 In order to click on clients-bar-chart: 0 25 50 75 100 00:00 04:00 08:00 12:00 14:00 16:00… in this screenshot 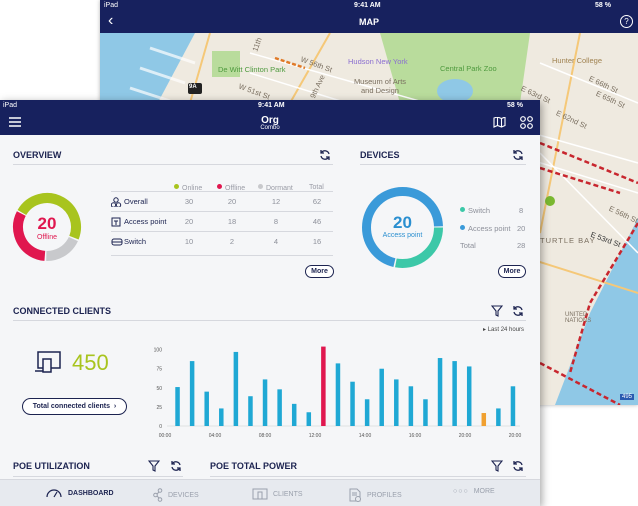, I will do `click(338, 392)`.